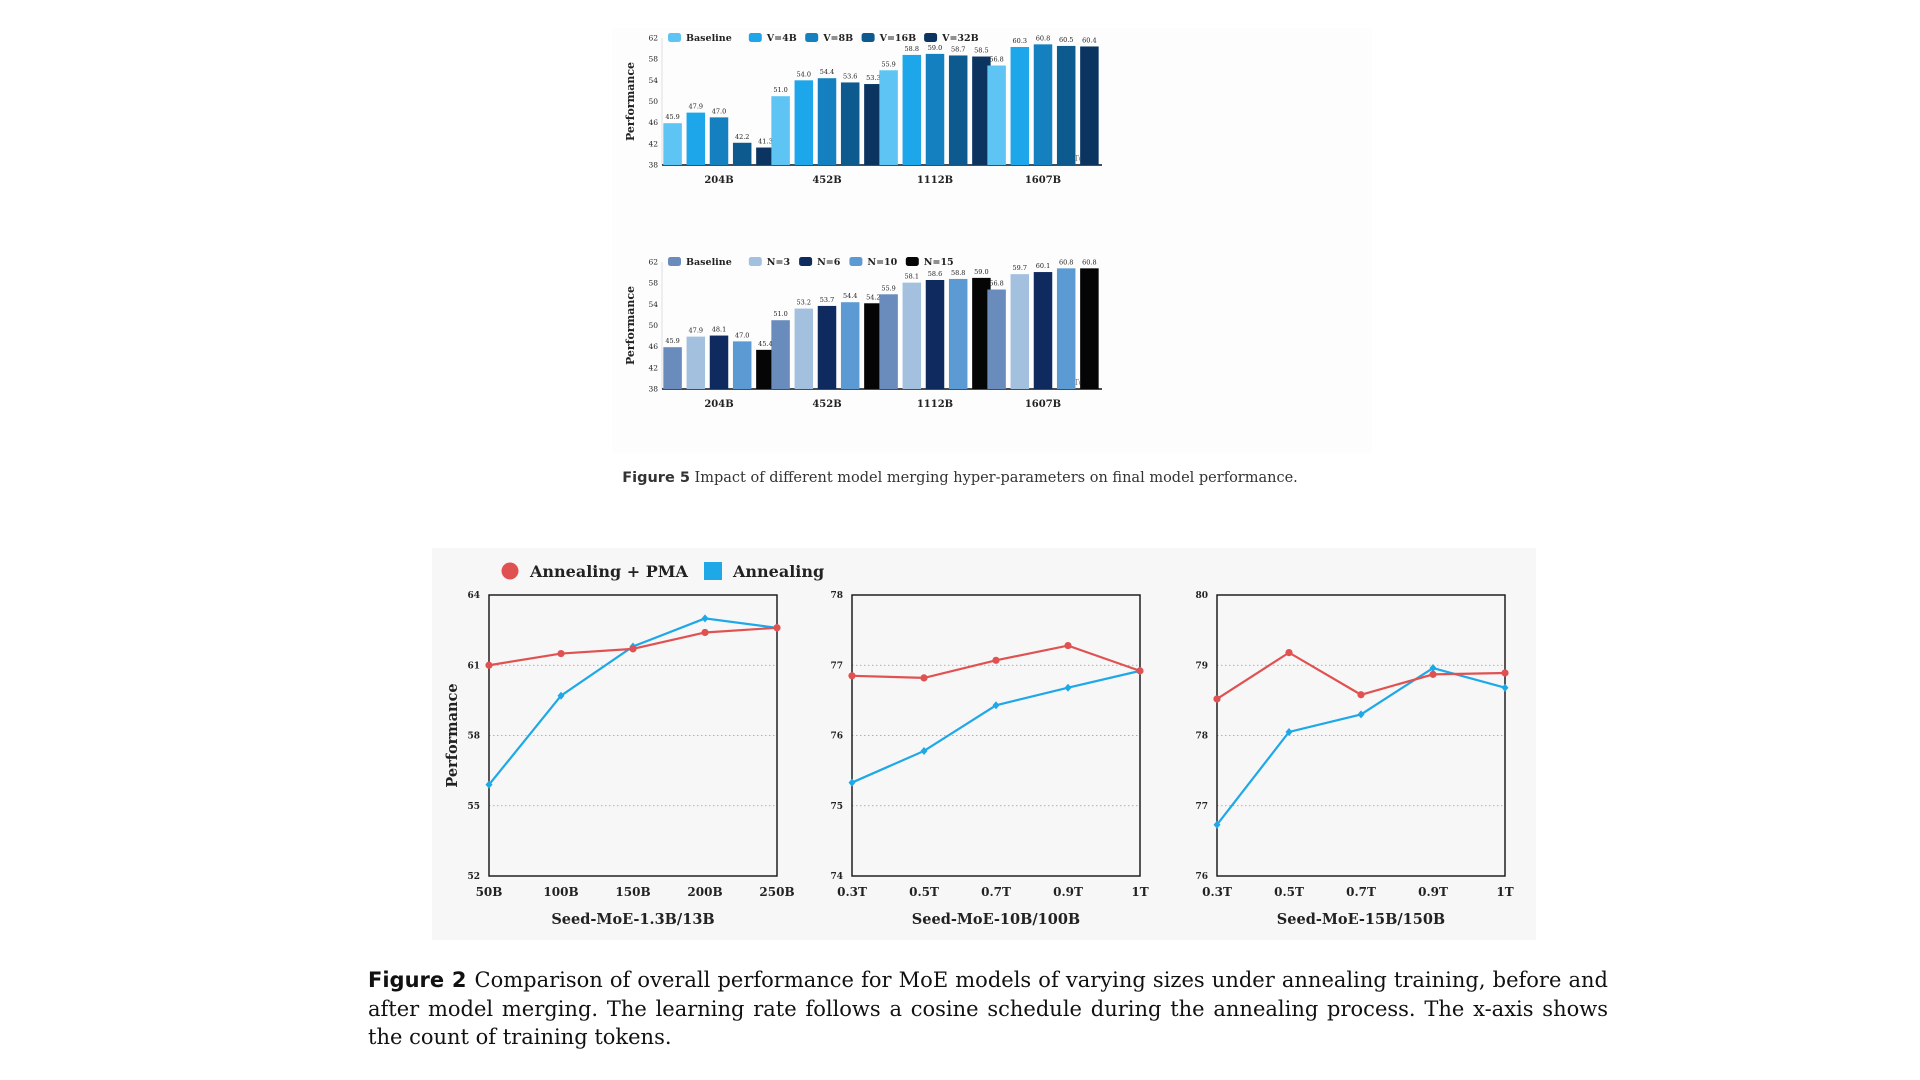 The width and height of the screenshot is (1920, 1080). I want to click on y-tick-label: 38, so click(653, 389).